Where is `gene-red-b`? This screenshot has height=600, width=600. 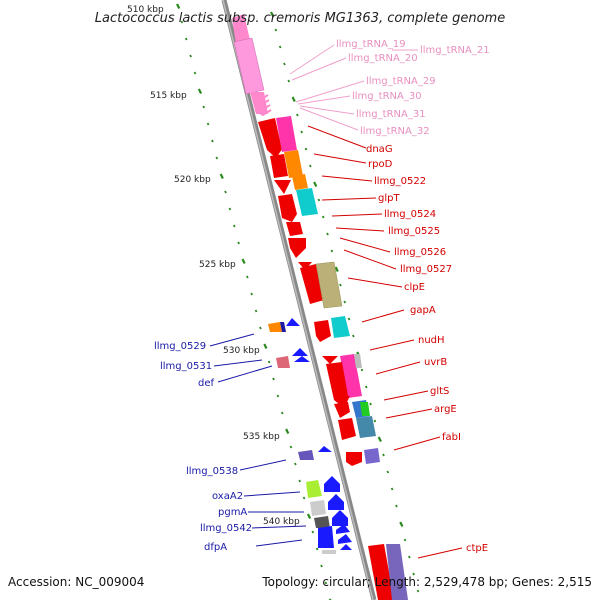
gene-red-b is located at coordinates (282, 187).